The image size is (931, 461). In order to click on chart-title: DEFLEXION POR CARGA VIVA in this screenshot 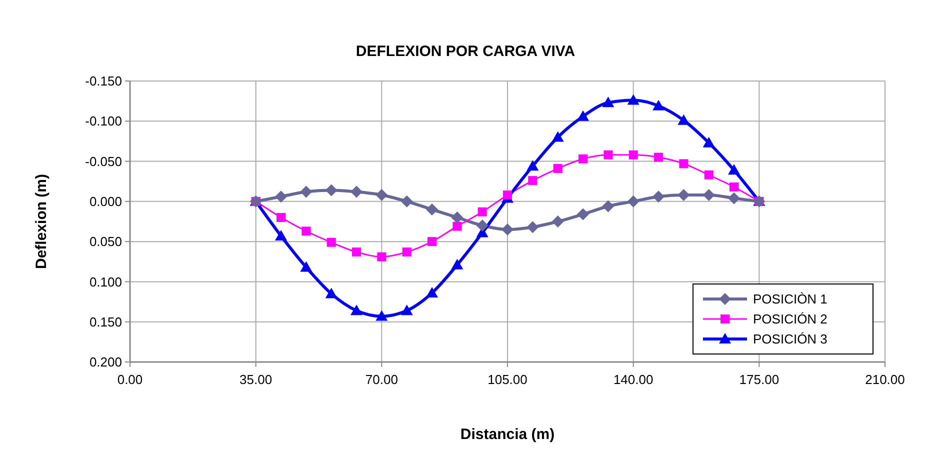, I will do `click(466, 51)`.